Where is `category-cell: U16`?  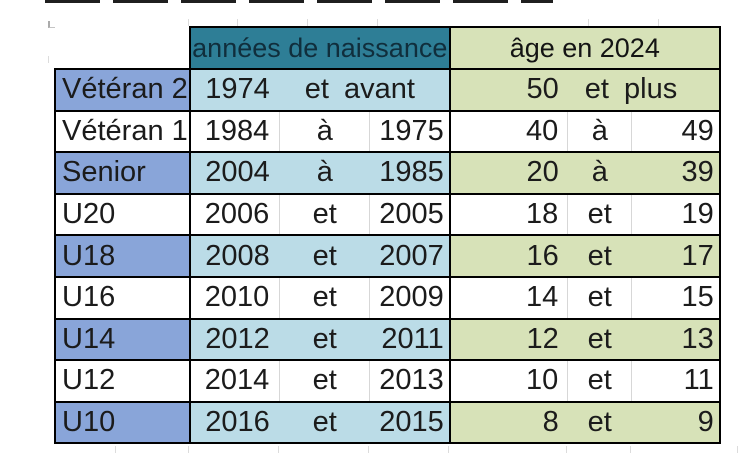
category-cell: U16 is located at coordinates (122, 297).